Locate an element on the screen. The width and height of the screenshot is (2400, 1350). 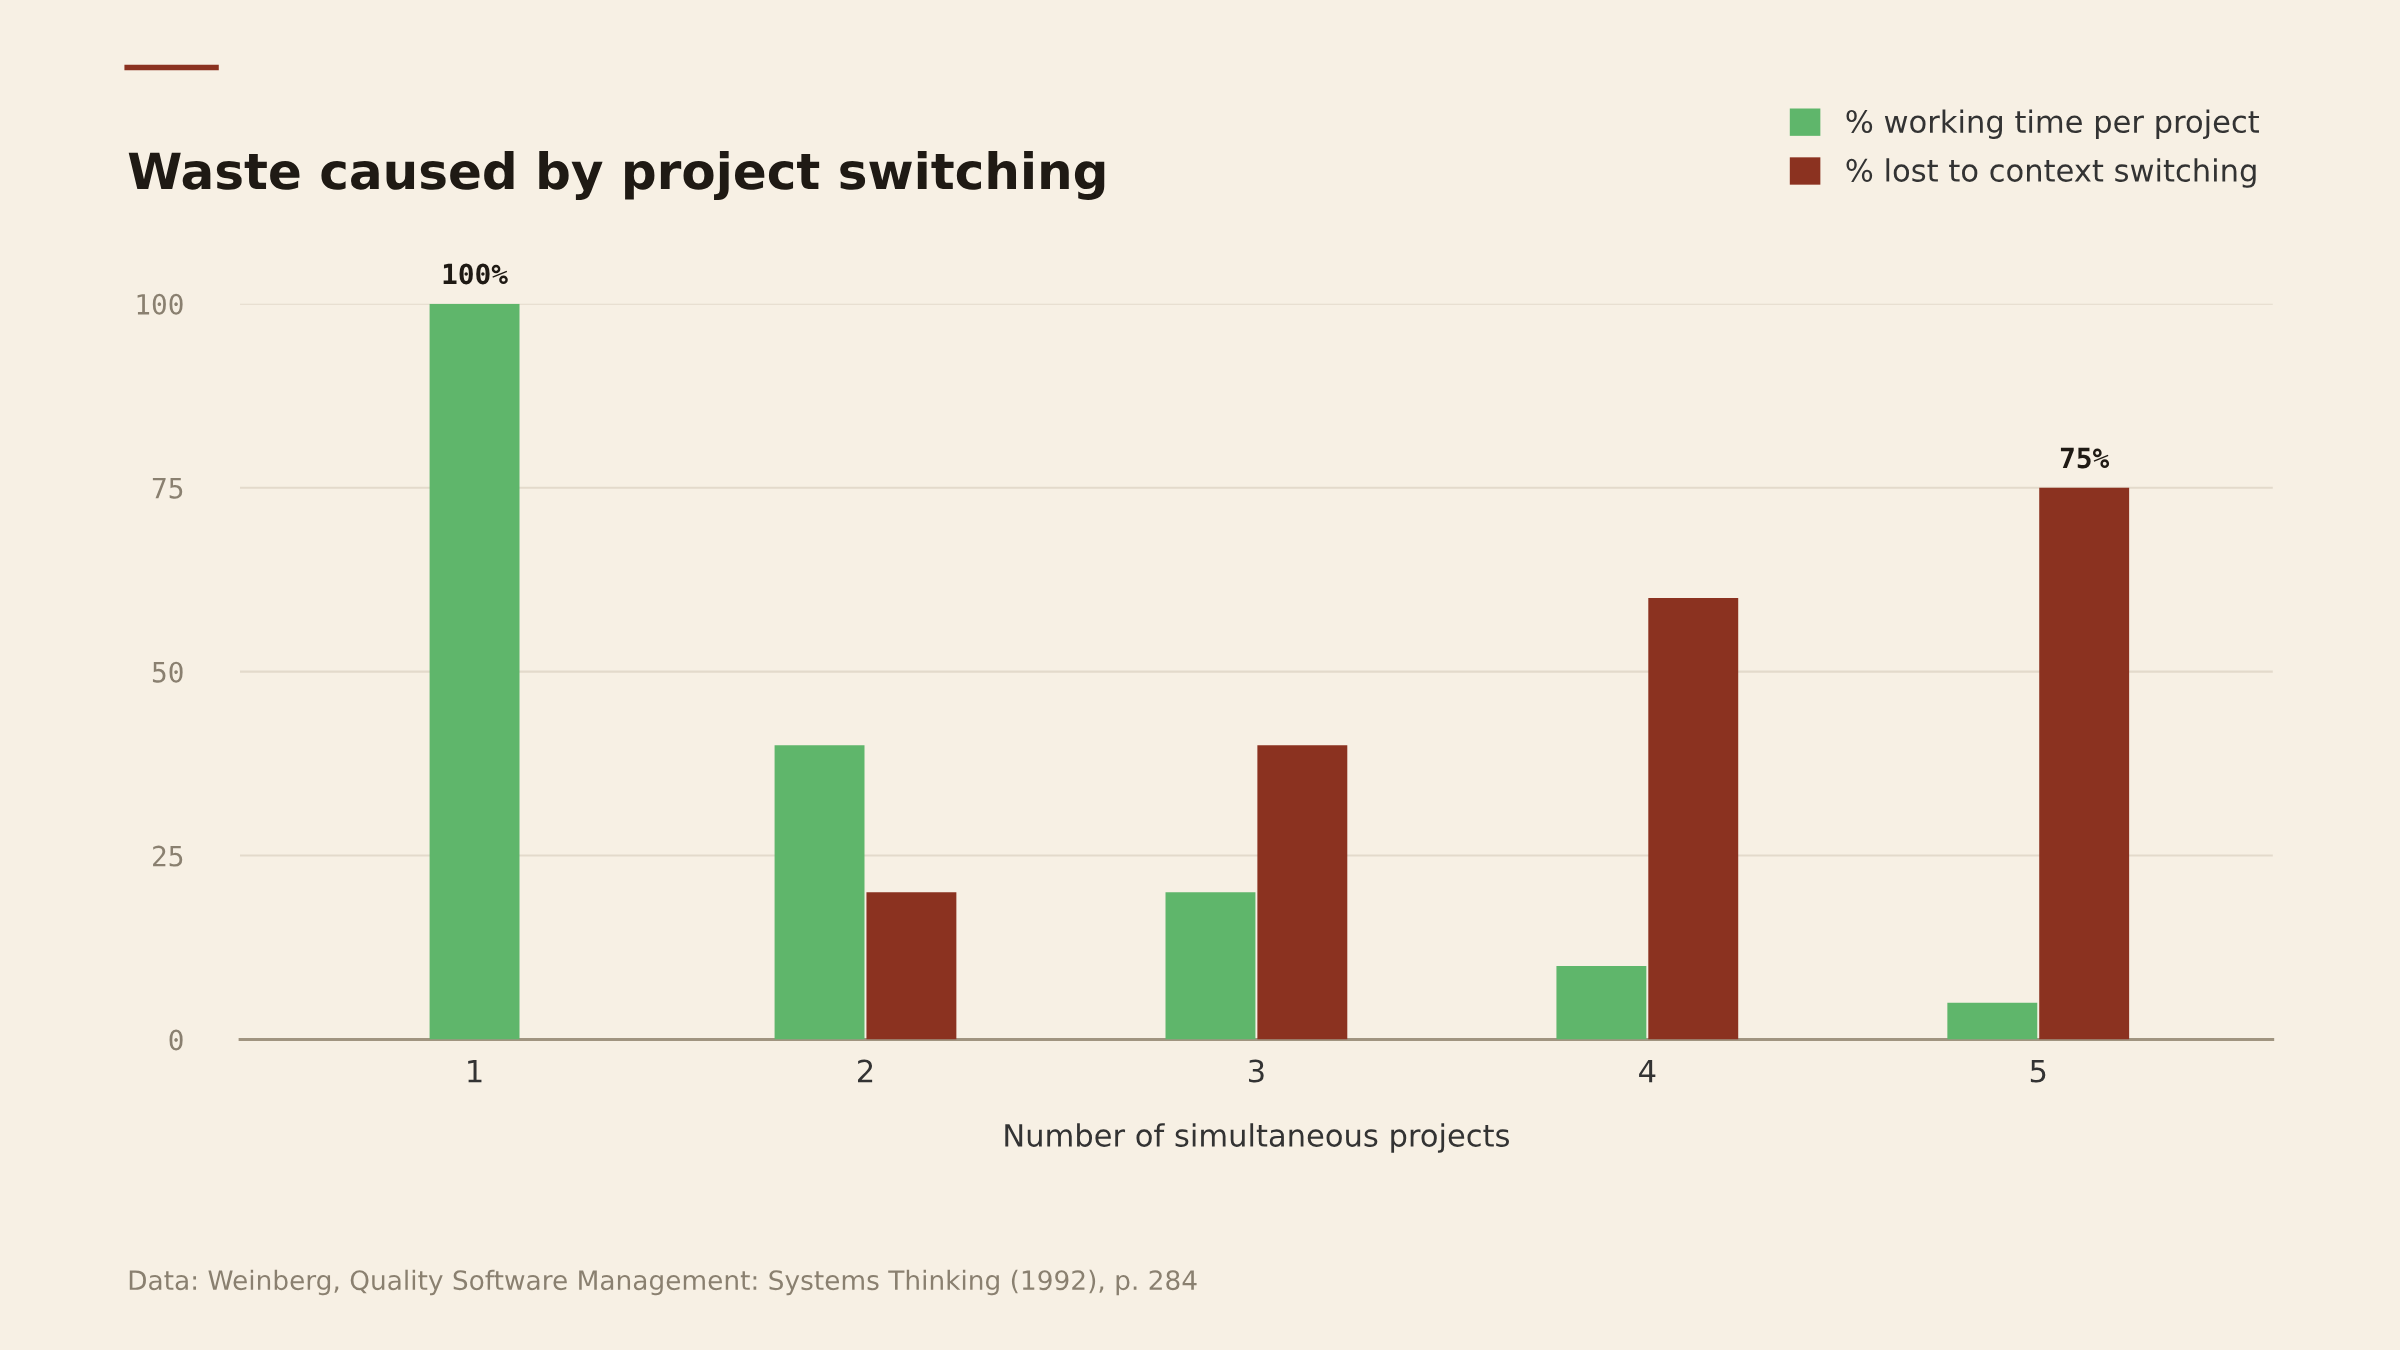
text: Data: Weinberg, Quality Software Management: Systems Thinking (1992), p. 284 is located at coordinates (663, 1282).